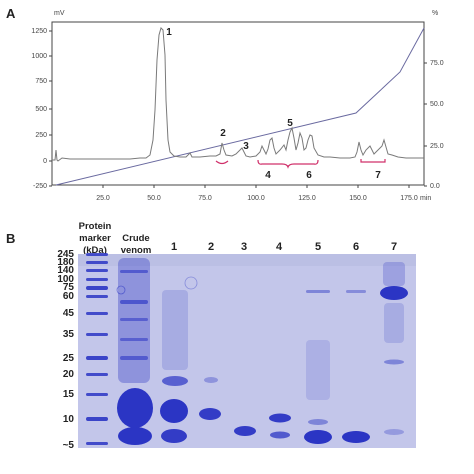 The image size is (474, 474). Describe the element at coordinates (356, 247) in the screenshot. I see `lane-label-6: 6` at that location.